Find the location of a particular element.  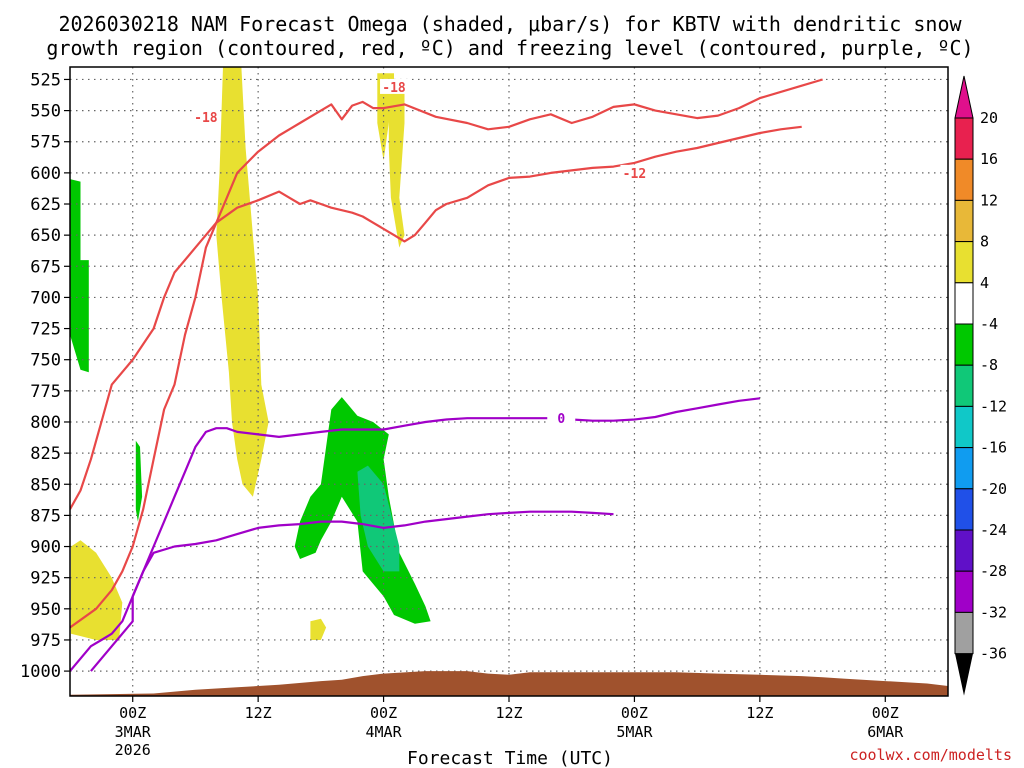

colorbar-label-8: -16 is located at coordinates (993, 448).